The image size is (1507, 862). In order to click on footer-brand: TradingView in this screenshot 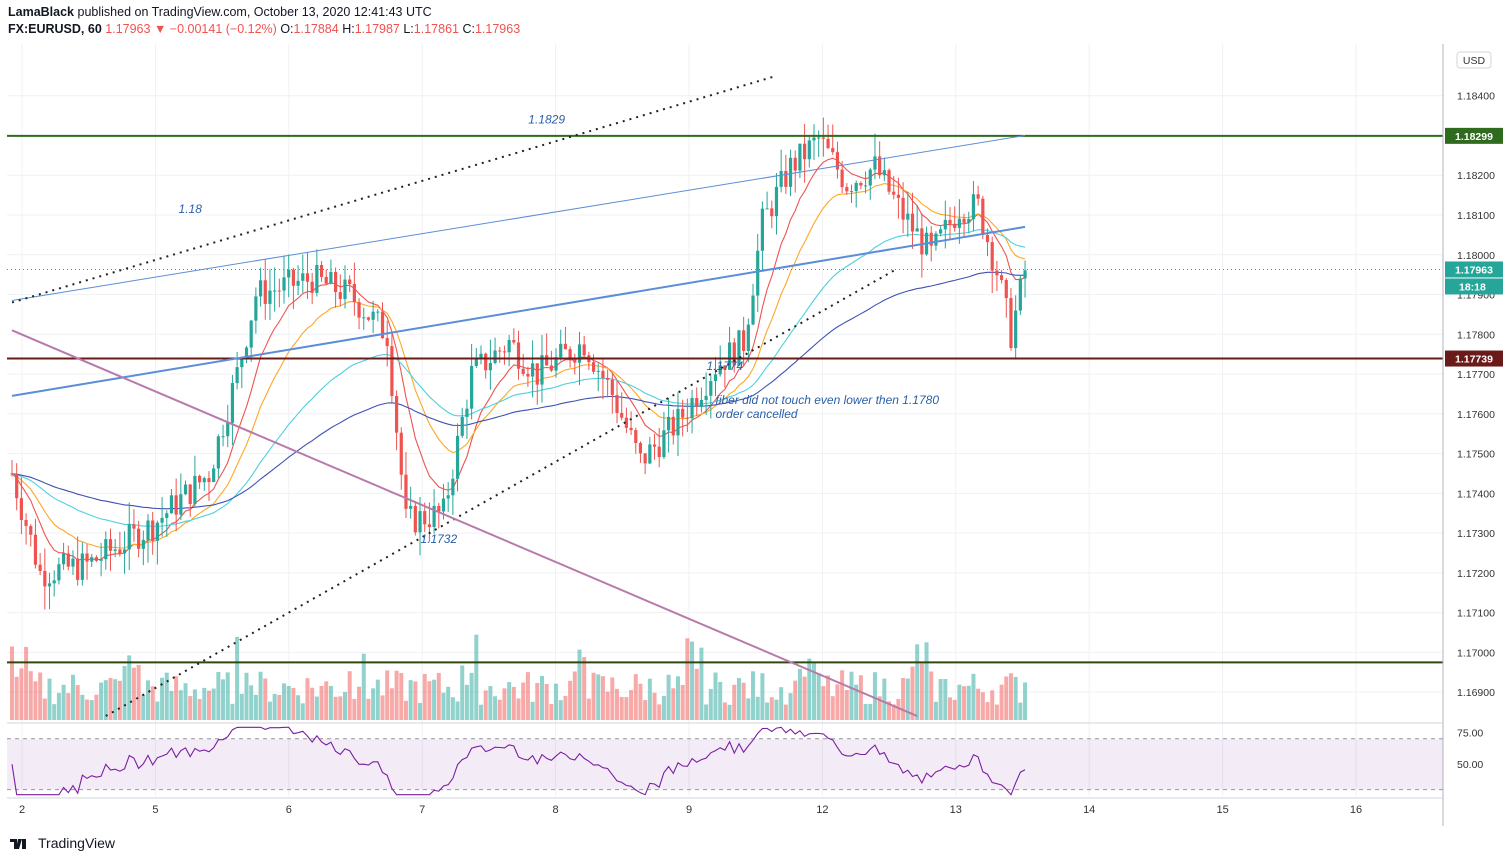, I will do `click(61, 843)`.